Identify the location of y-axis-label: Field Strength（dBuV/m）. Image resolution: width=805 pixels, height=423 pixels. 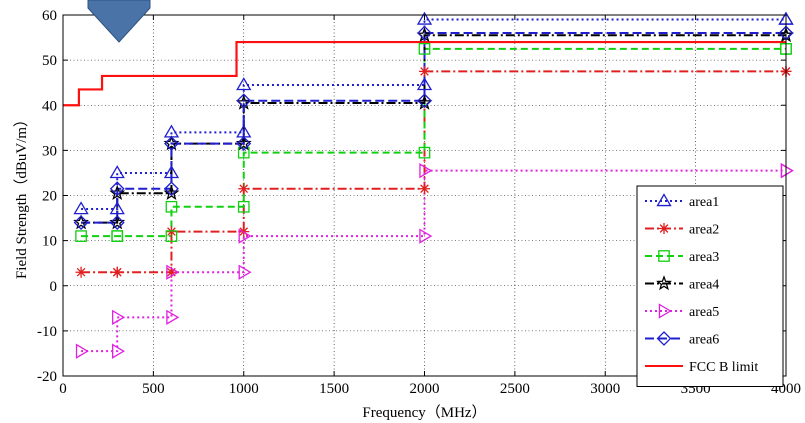
(21, 195).